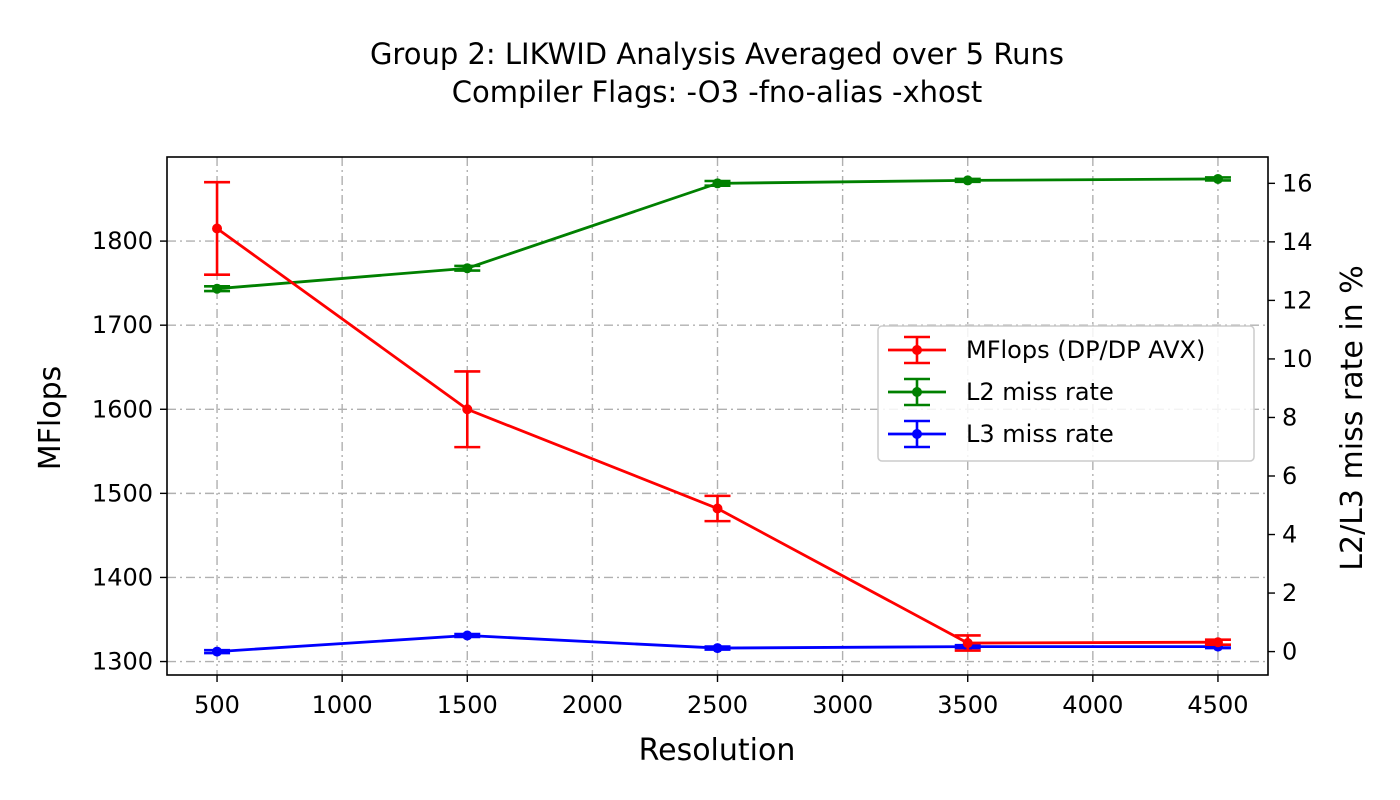  Describe the element at coordinates (592, 705) in the screenshot. I see `x-tick-label: 2000` at that location.